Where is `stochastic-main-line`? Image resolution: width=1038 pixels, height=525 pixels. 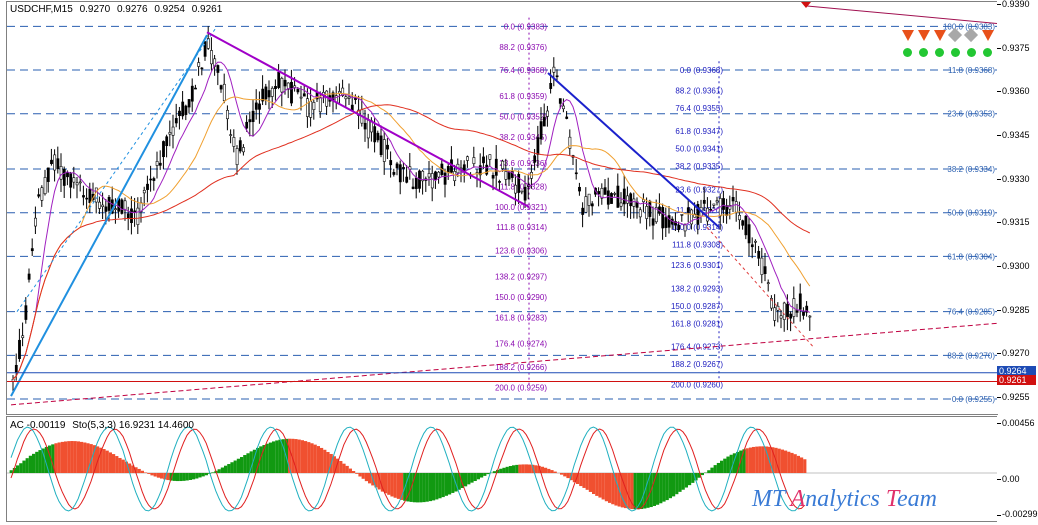
stochastic-main-line is located at coordinates (408, 469).